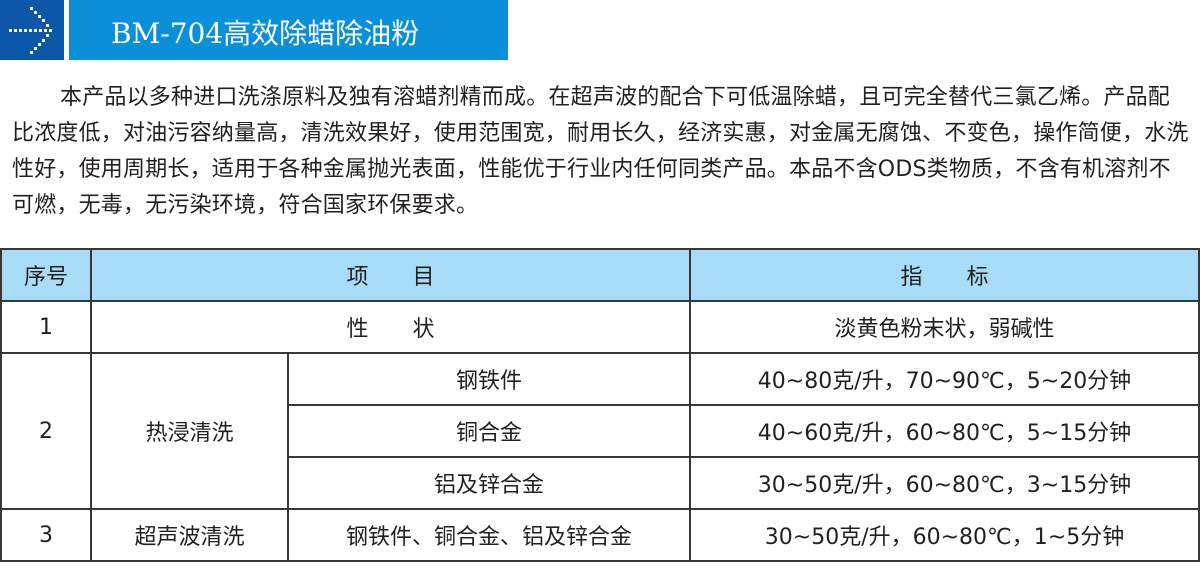 The image size is (1200, 575). Describe the element at coordinates (944, 327) in the screenshot. I see `cell-spec: 淡黄色粉末状，弱碱性` at that location.